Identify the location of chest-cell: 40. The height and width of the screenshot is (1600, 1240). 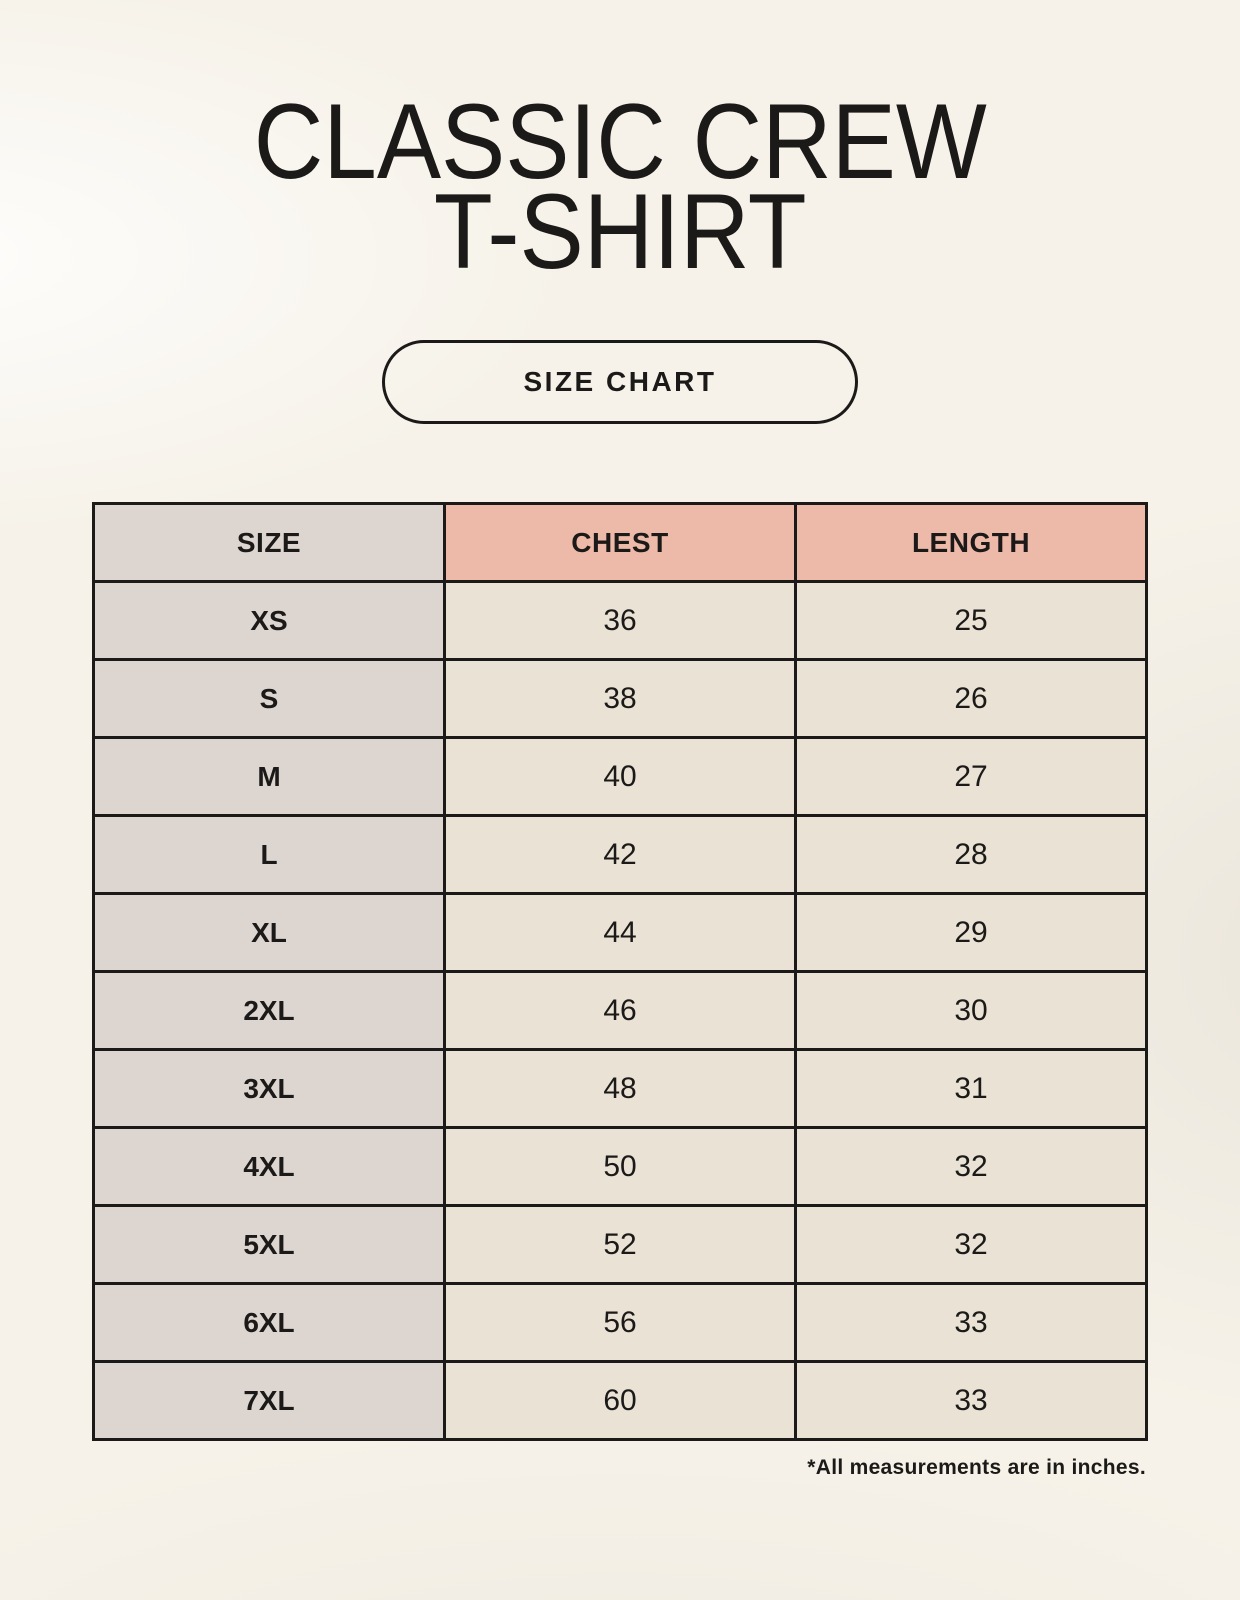
(620, 776).